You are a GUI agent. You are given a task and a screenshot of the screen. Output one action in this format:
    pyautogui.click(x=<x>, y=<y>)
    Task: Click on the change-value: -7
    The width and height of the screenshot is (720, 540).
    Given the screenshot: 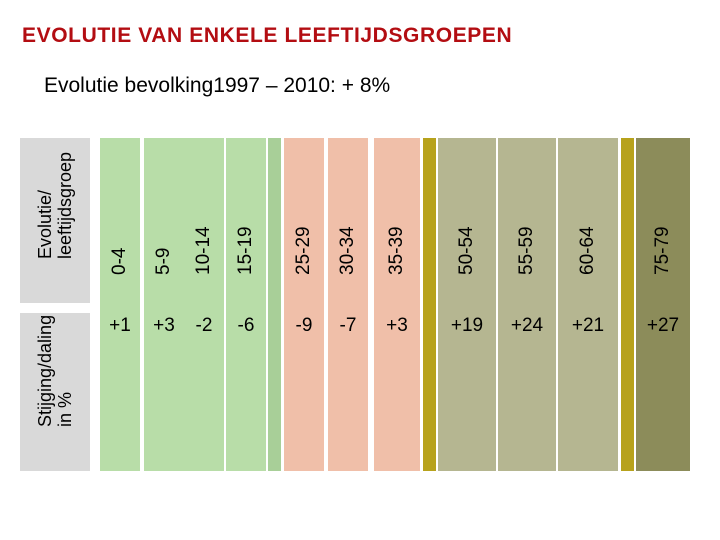 What is the action you would take?
    pyautogui.click(x=348, y=325)
    